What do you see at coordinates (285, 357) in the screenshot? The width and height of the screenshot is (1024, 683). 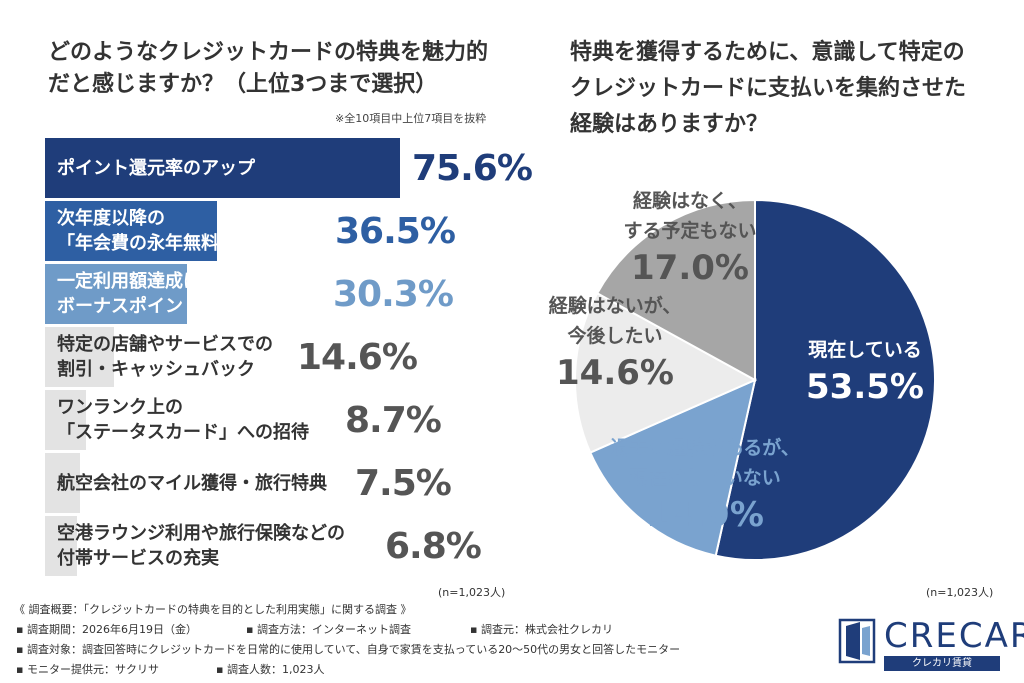 I see `bar-row: 特定の店舗やサービスでの 割引・キャッシュバック 14.6%` at bounding box center [285, 357].